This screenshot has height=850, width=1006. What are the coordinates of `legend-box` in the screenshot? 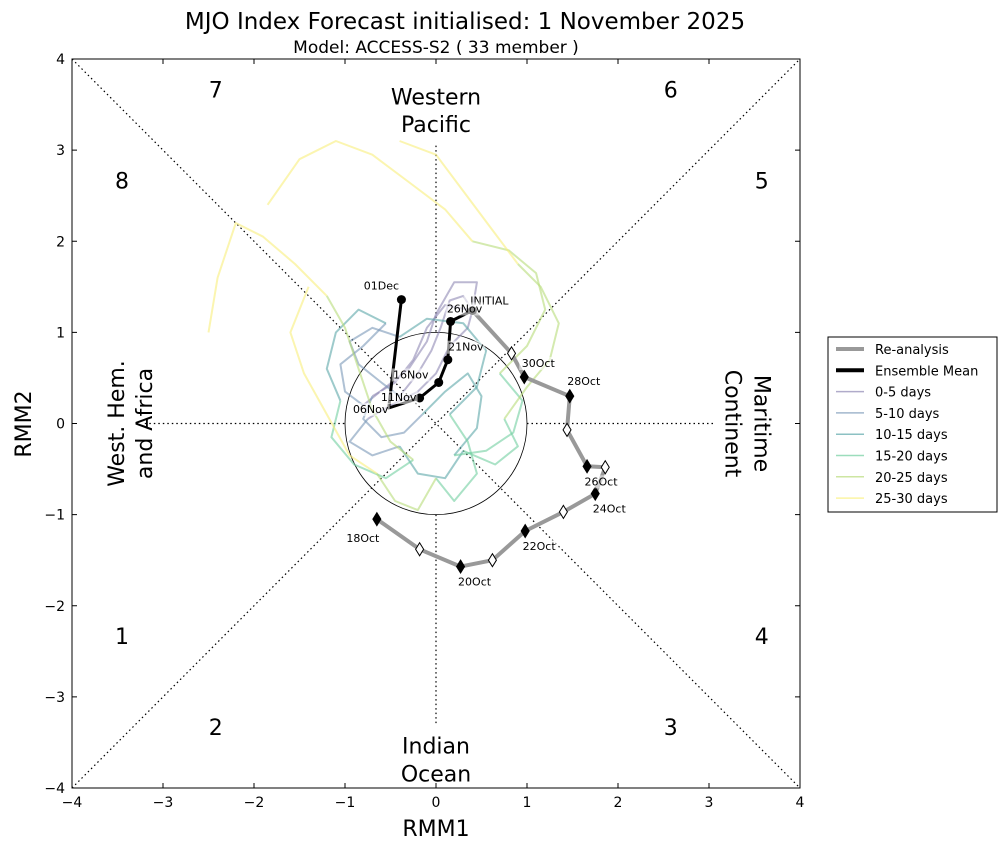 It's located at (912, 424).